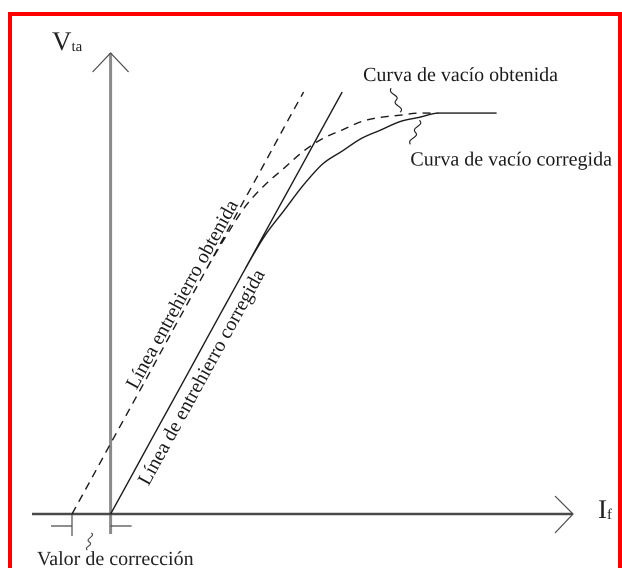 This screenshot has width=622, height=568. What do you see at coordinates (67, 41) in the screenshot?
I see `y-axis-title: Vta` at bounding box center [67, 41].